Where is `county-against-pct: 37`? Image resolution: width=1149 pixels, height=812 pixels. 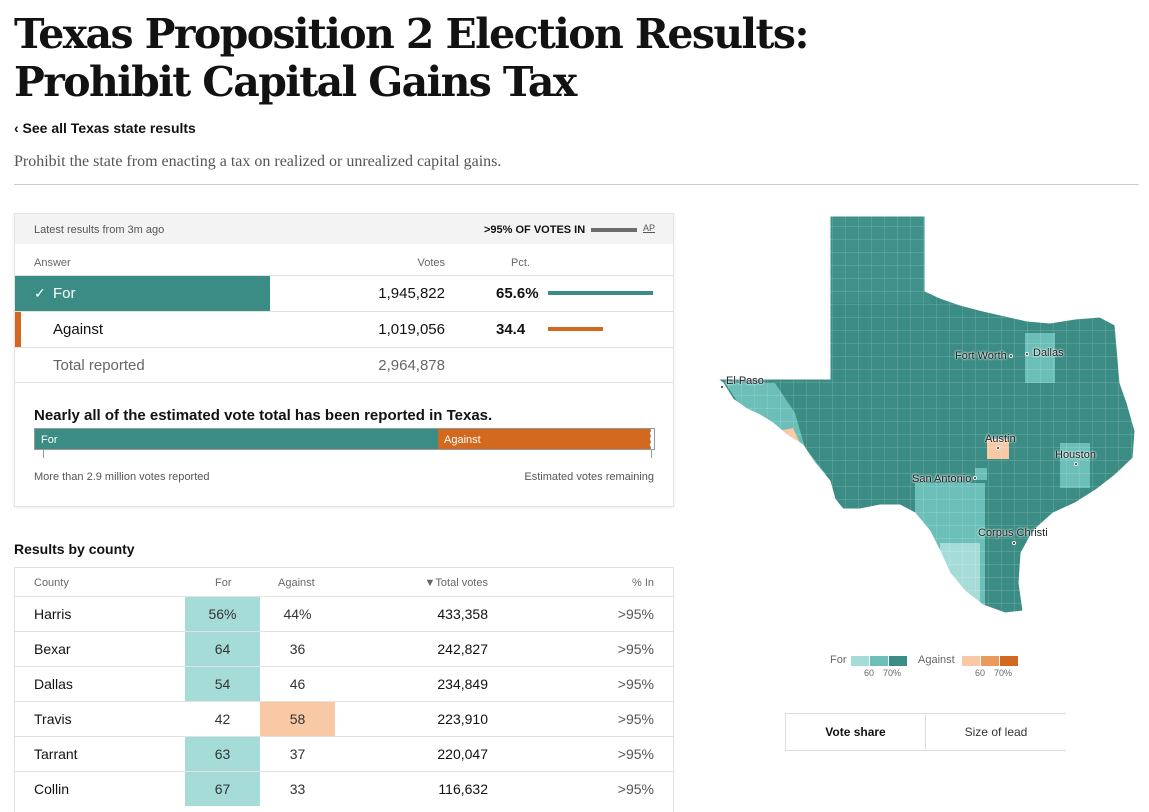 county-against-pct: 37 is located at coordinates (297, 754).